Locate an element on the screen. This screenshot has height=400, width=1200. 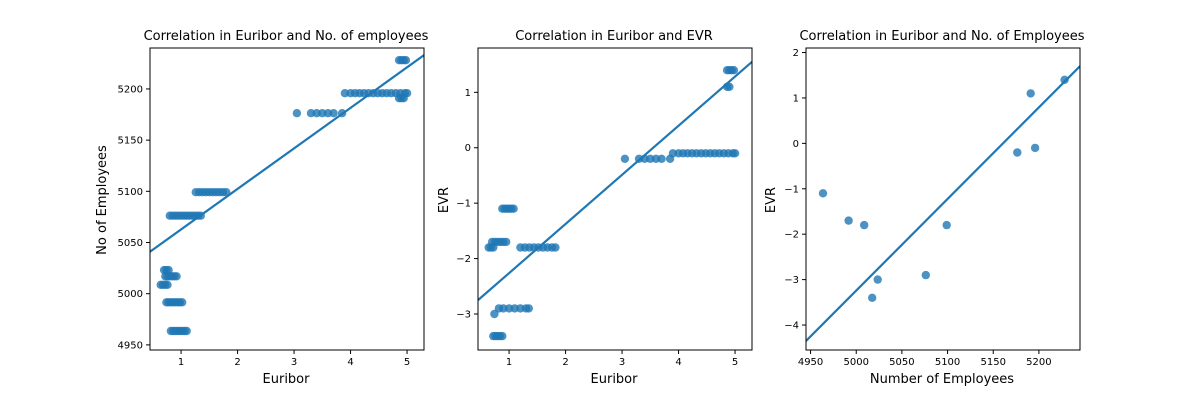
y-tick-label: 2 is located at coordinates (796, 53).